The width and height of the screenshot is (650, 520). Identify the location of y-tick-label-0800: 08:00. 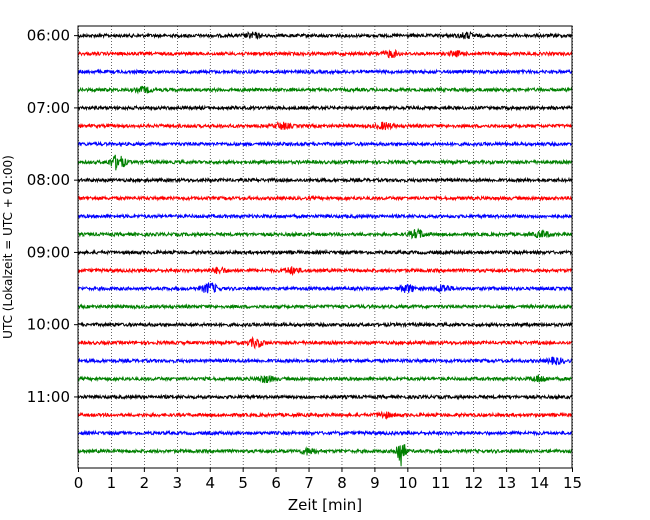
(48, 180).